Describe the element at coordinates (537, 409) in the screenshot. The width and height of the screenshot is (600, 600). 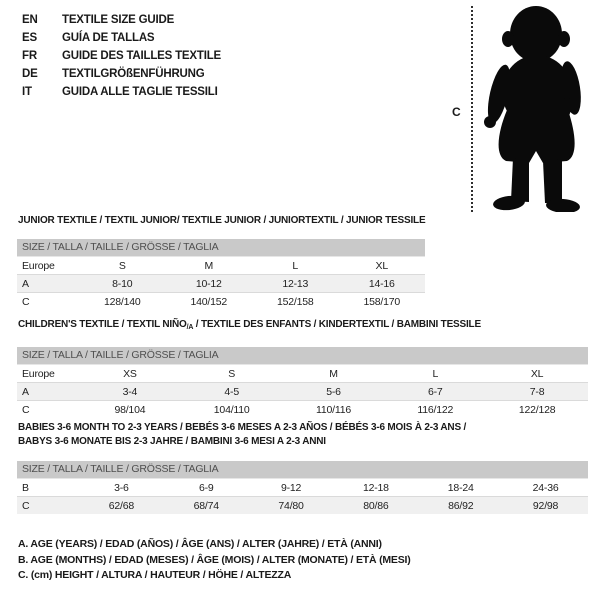
I see `height-cell: 122/128` at that location.